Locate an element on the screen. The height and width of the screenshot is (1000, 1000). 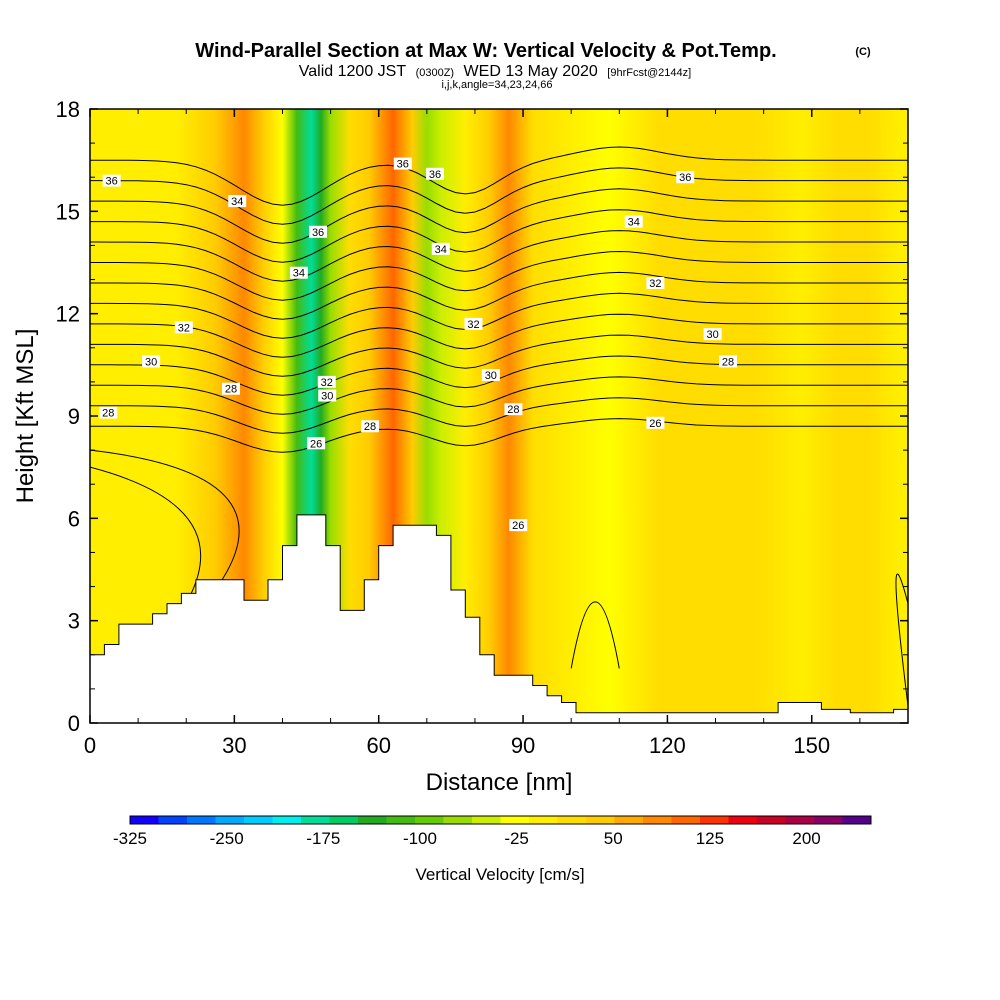
x-tick: 30 is located at coordinates (234, 433).